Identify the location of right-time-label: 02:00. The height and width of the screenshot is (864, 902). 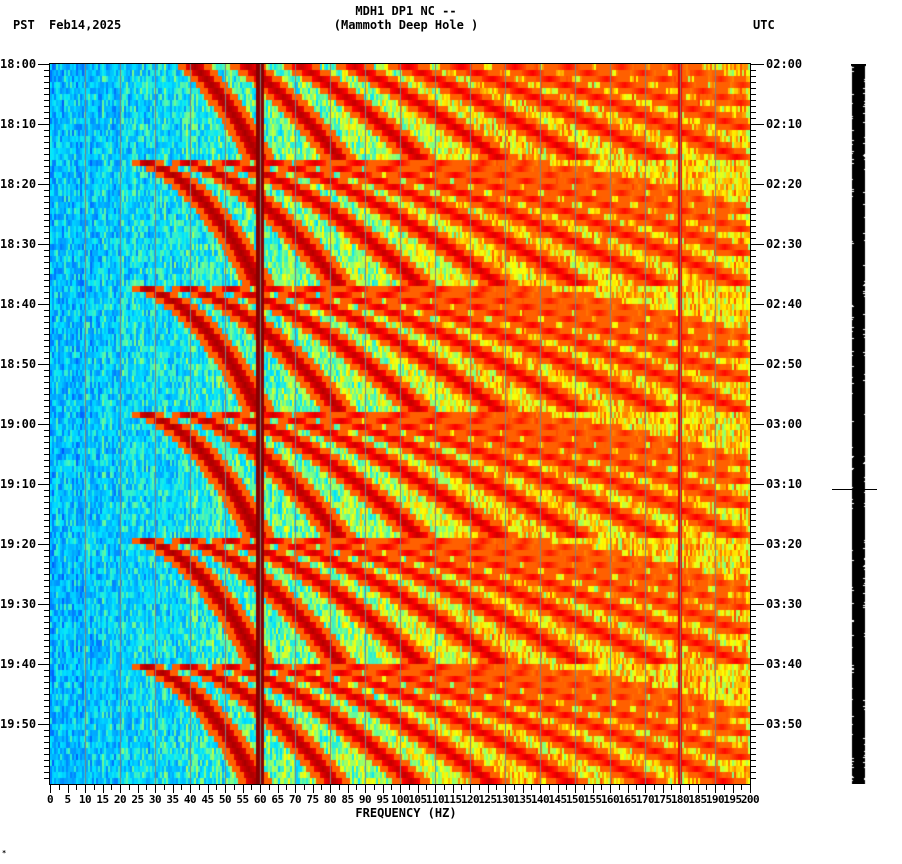
(784, 64).